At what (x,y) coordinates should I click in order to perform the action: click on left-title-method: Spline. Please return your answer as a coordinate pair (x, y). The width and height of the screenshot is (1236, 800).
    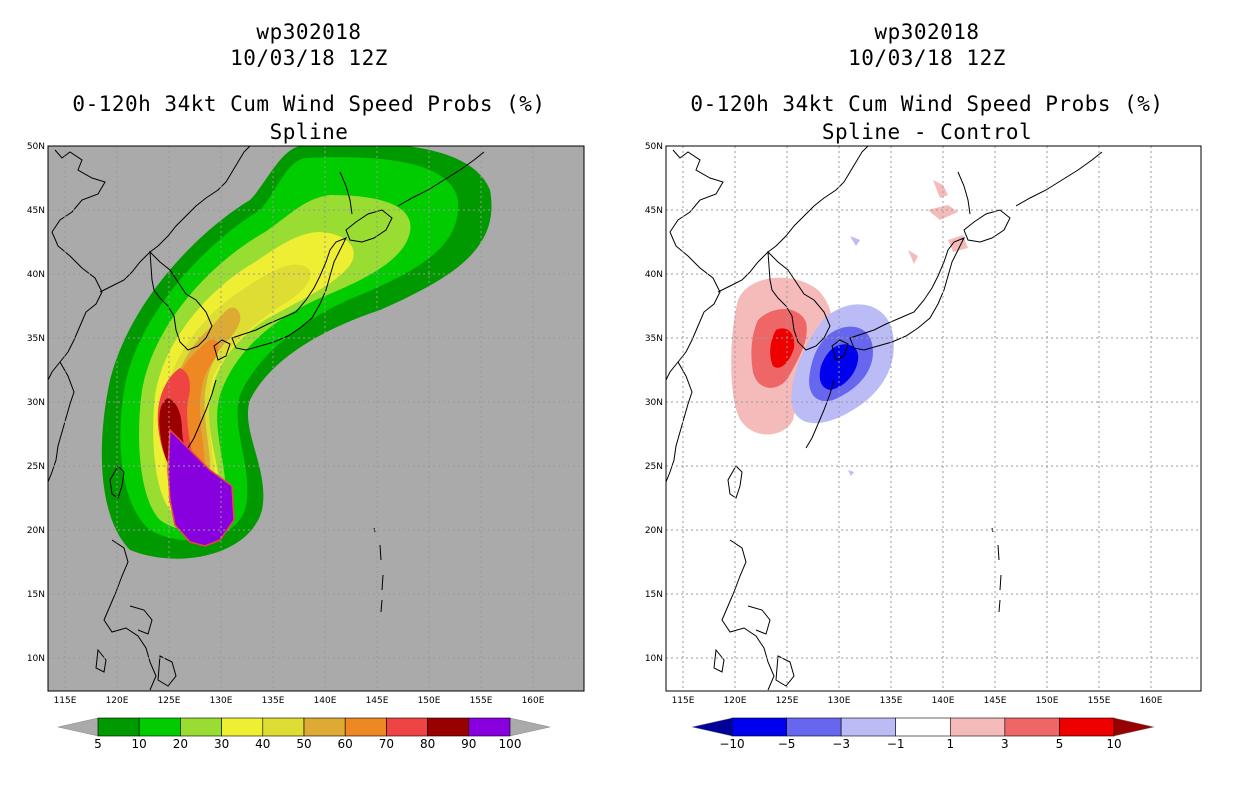
    Looking at the image, I should click on (309, 132).